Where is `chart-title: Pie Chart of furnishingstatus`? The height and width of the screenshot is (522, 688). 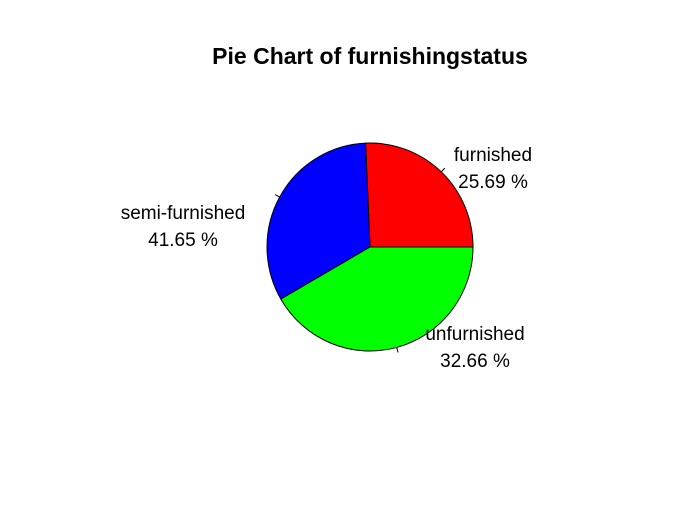
chart-title: Pie Chart of furnishingstatus is located at coordinates (370, 56).